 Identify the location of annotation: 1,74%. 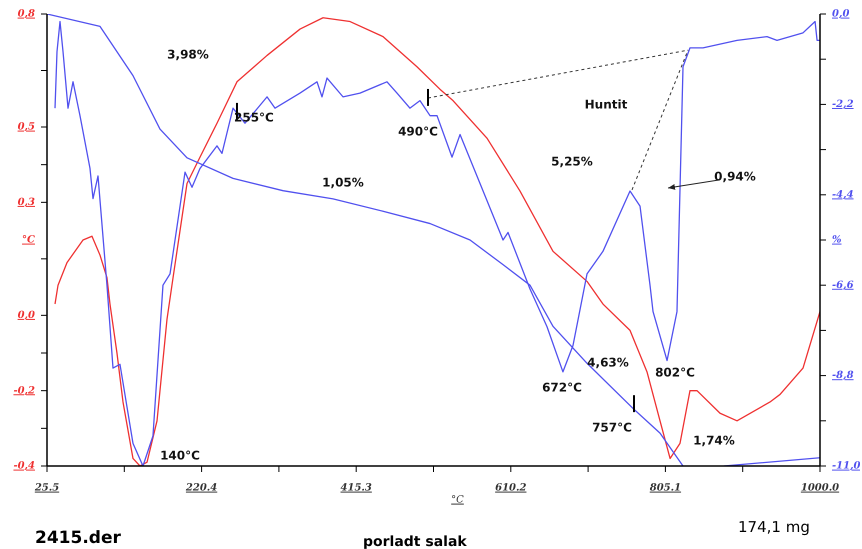
(714, 440).